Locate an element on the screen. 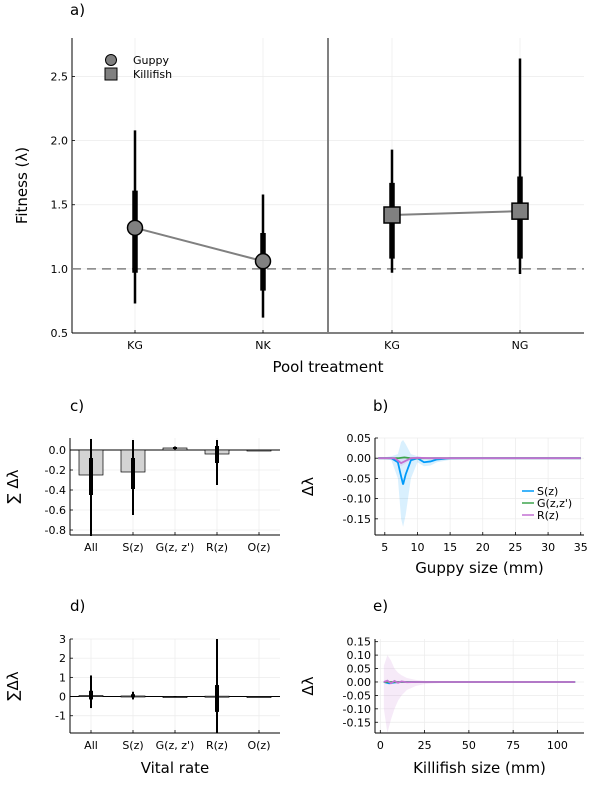  y-tick-label: 1 is located at coordinates (62, 677).